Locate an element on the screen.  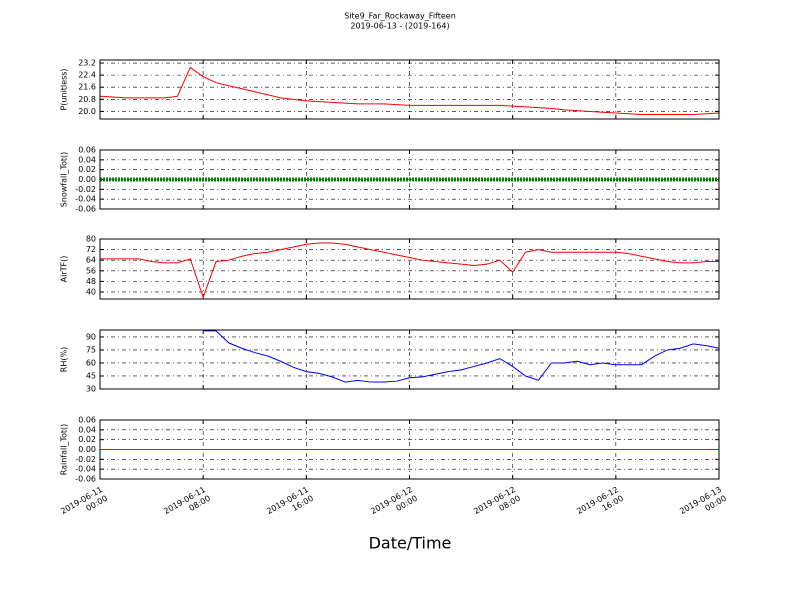
y-axis-label: P(unitless) is located at coordinates (64, 89).